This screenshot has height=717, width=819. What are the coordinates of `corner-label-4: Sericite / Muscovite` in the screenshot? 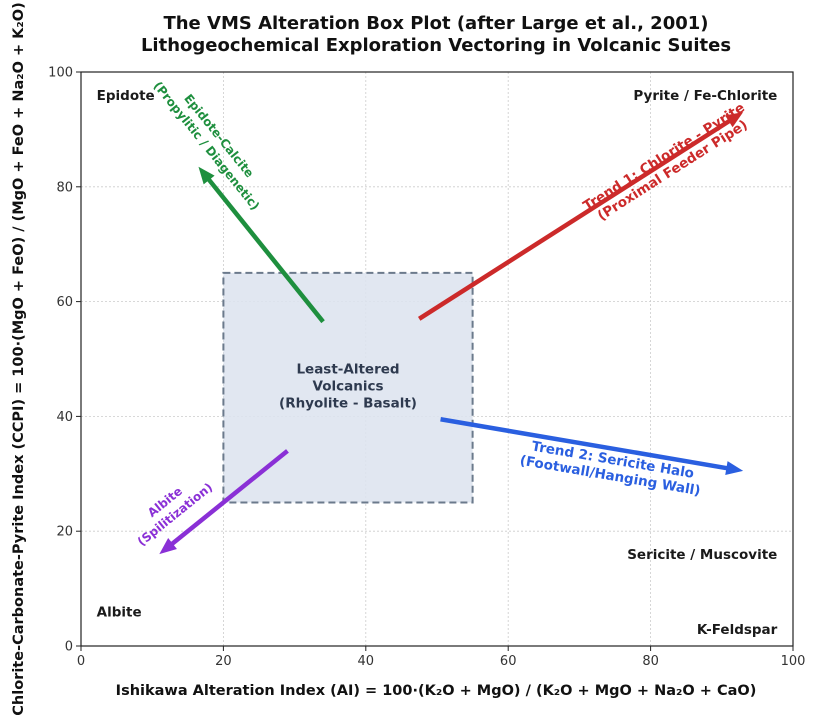 It's located at (702, 555).